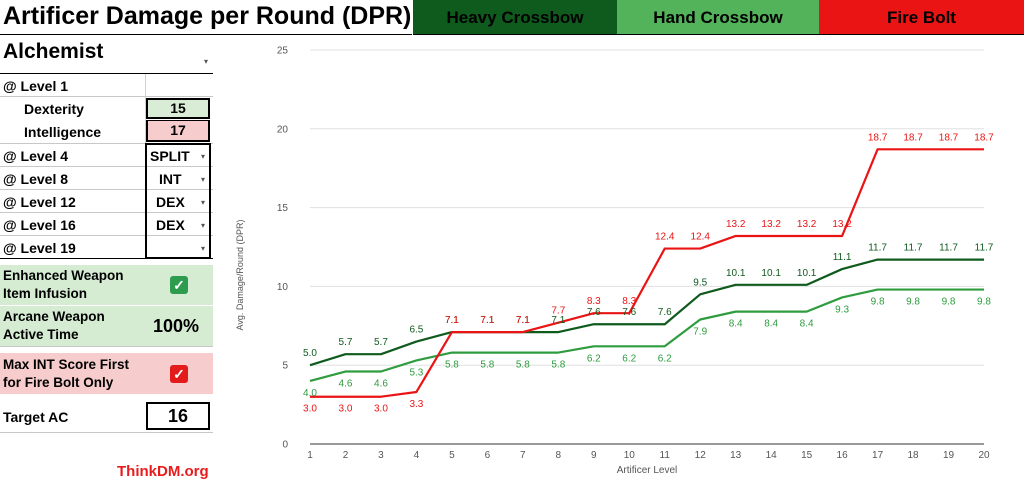 This screenshot has height=483, width=1024. Describe the element at coordinates (106, 373) in the screenshot. I see `maxint-row: Max INT Score First for Fire Bolt Only ✓` at that location.